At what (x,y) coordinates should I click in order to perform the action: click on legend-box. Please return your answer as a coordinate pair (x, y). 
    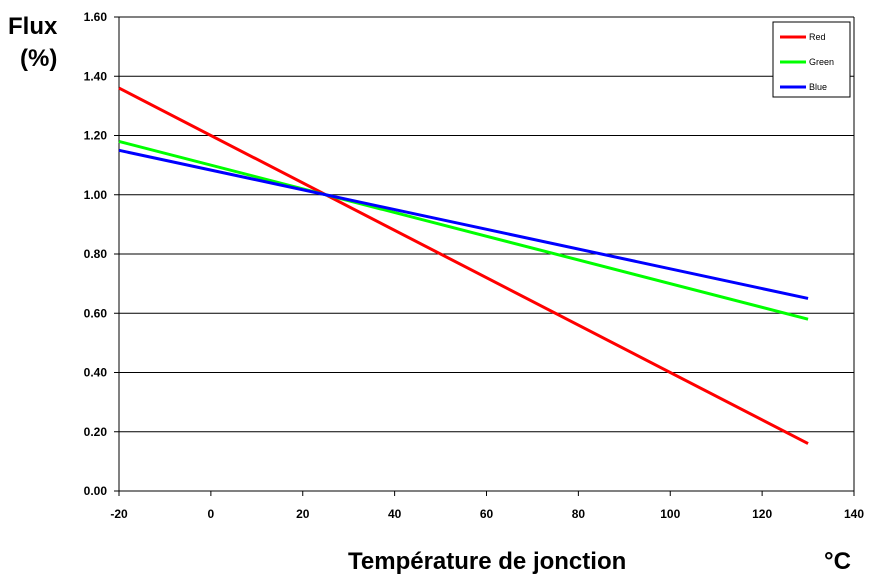
    Looking at the image, I should click on (811, 59).